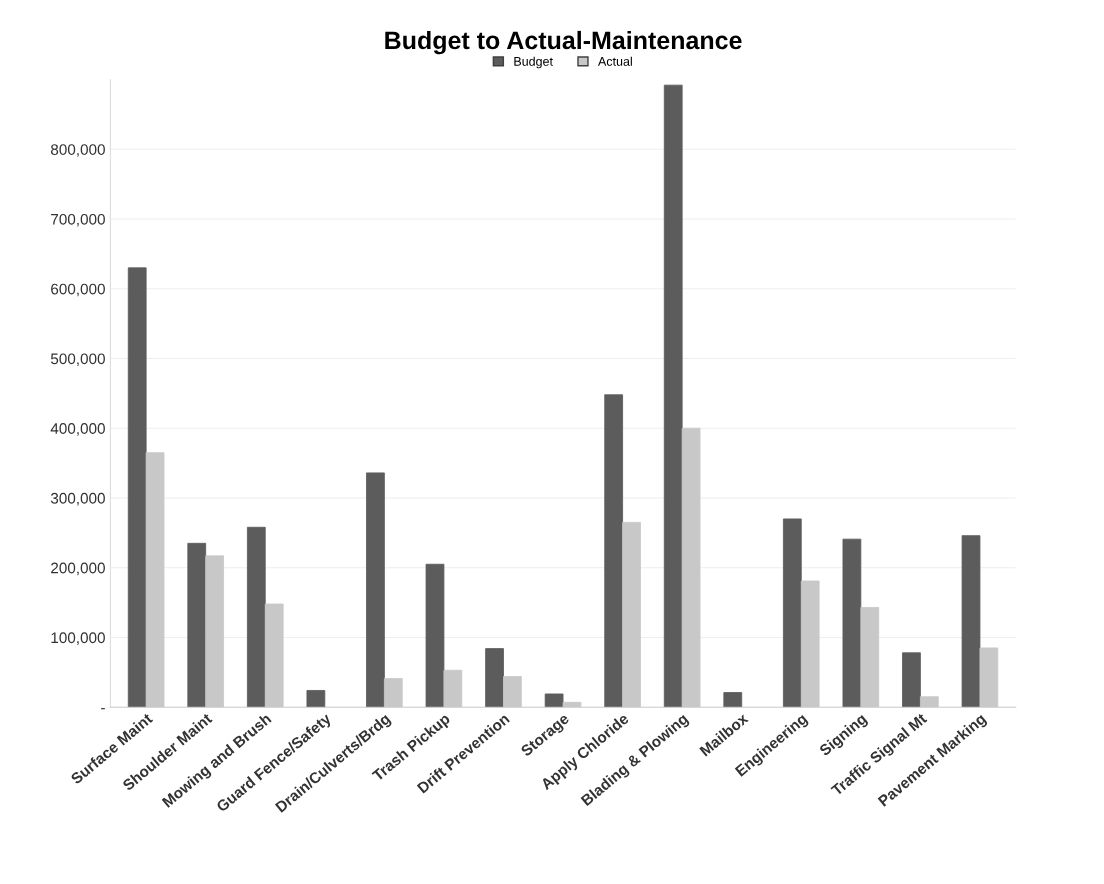 Image resolution: width=1104 pixels, height=884 pixels. Describe the element at coordinates (615, 61) in the screenshot. I see `legend-label: Actual` at that location.